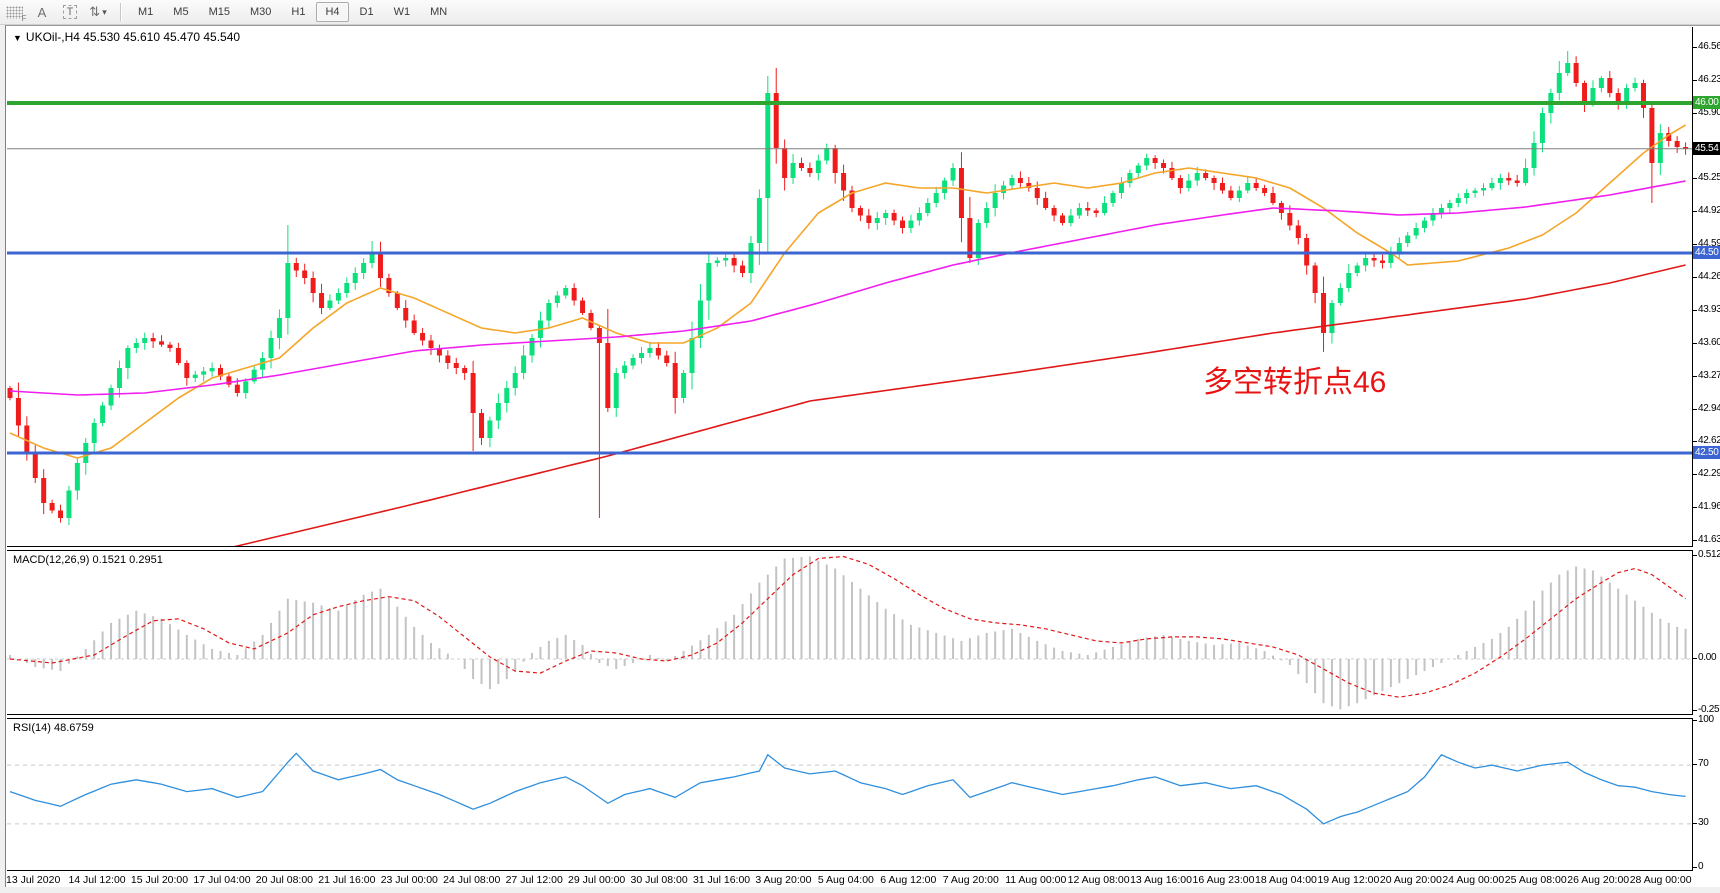  I want to click on timeframe-mn-button: MN, so click(439, 12).